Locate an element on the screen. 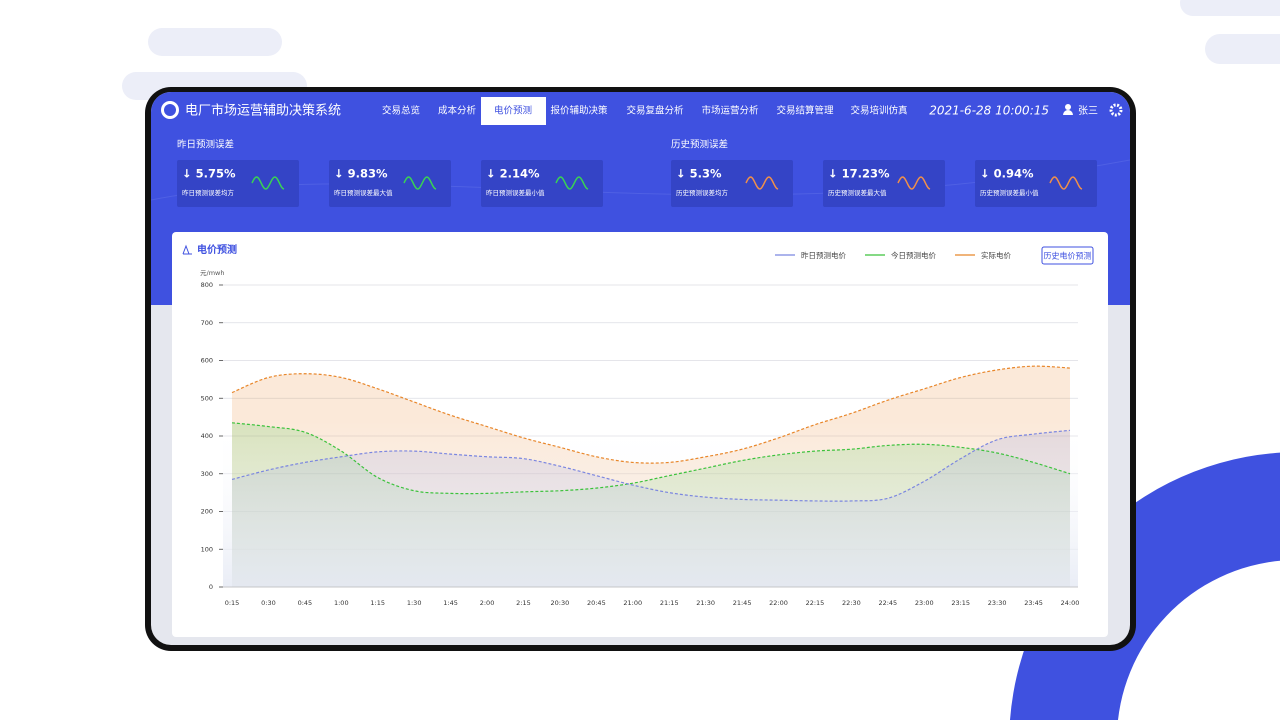 This screenshot has height=720, width=1280. y-tick-label: 600 is located at coordinates (207, 361).